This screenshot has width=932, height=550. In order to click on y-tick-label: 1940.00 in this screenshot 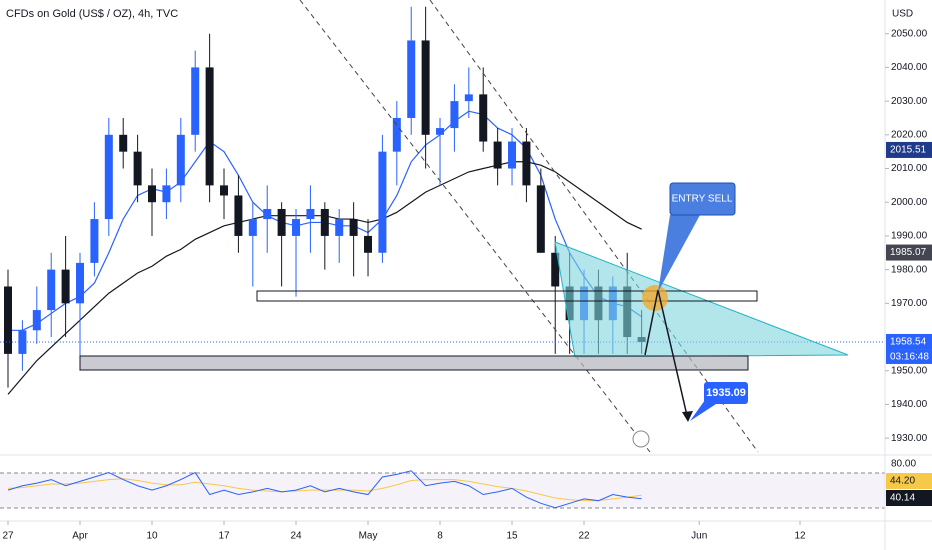, I will do `click(909, 404)`.